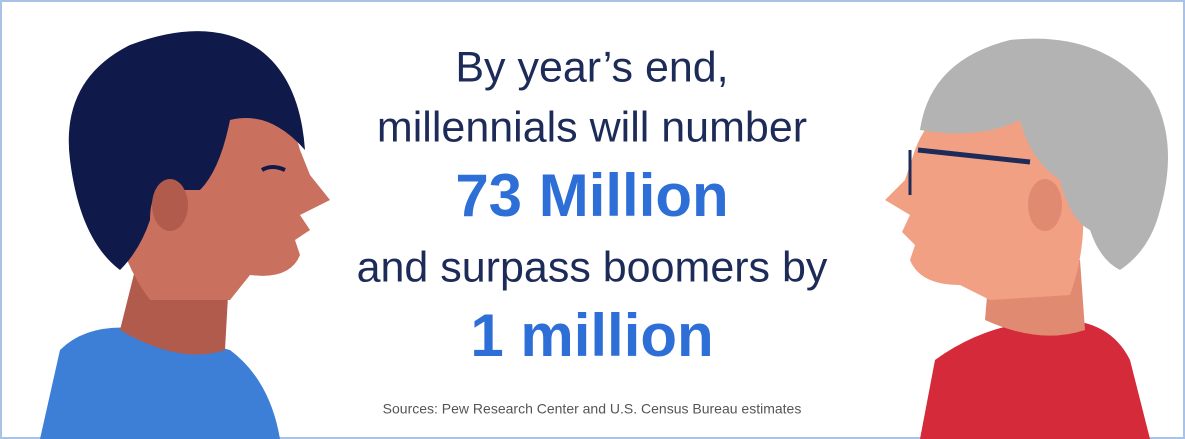  What do you see at coordinates (591, 195) in the screenshot?
I see `figure: 73 Million` at bounding box center [591, 195].